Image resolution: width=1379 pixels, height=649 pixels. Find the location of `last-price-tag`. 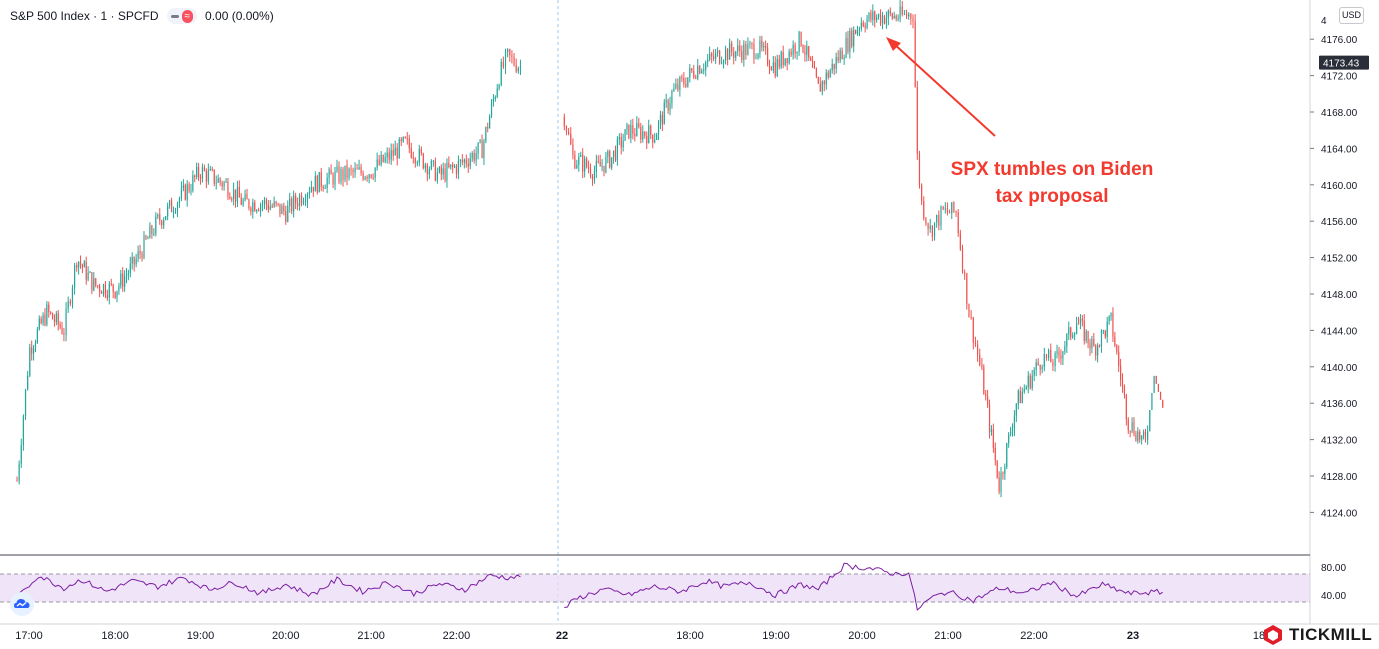

last-price-tag is located at coordinates (1344, 62).